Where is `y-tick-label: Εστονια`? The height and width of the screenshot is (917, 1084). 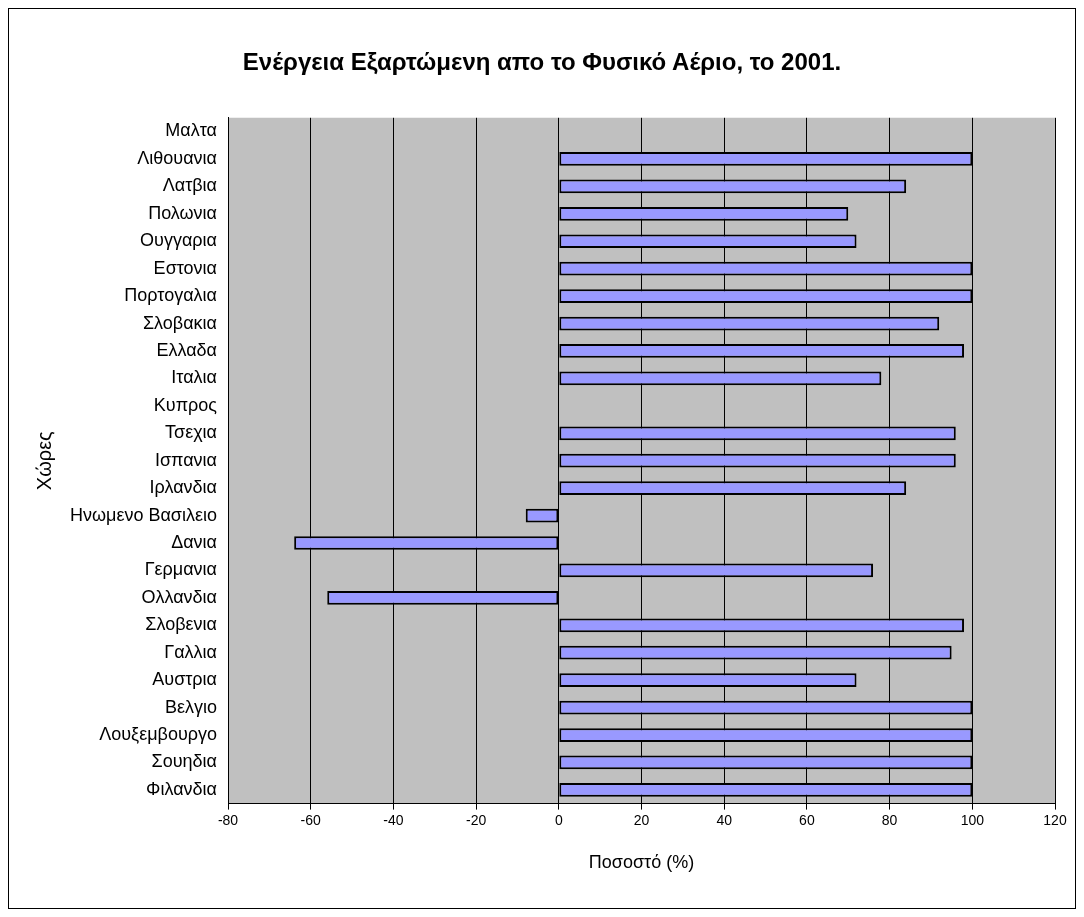
y-tick-label: Εστονια is located at coordinates (185, 267).